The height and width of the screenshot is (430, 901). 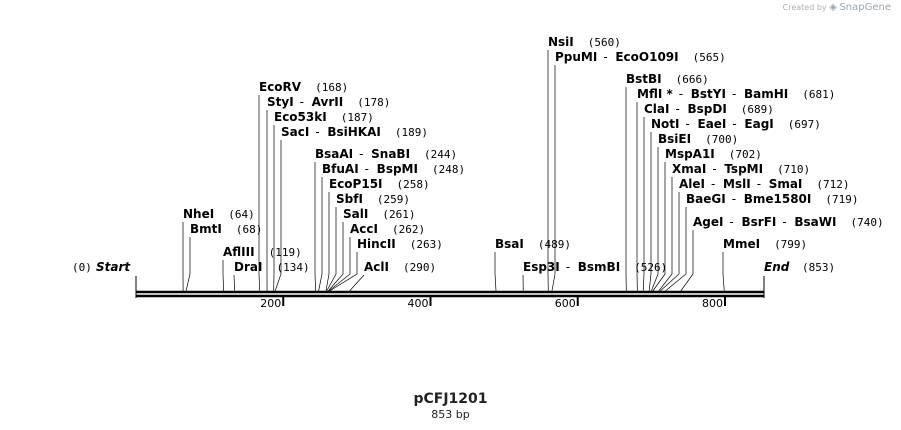 What do you see at coordinates (328, 102) in the screenshot?
I see `enzyme-name: AvrII` at bounding box center [328, 102].